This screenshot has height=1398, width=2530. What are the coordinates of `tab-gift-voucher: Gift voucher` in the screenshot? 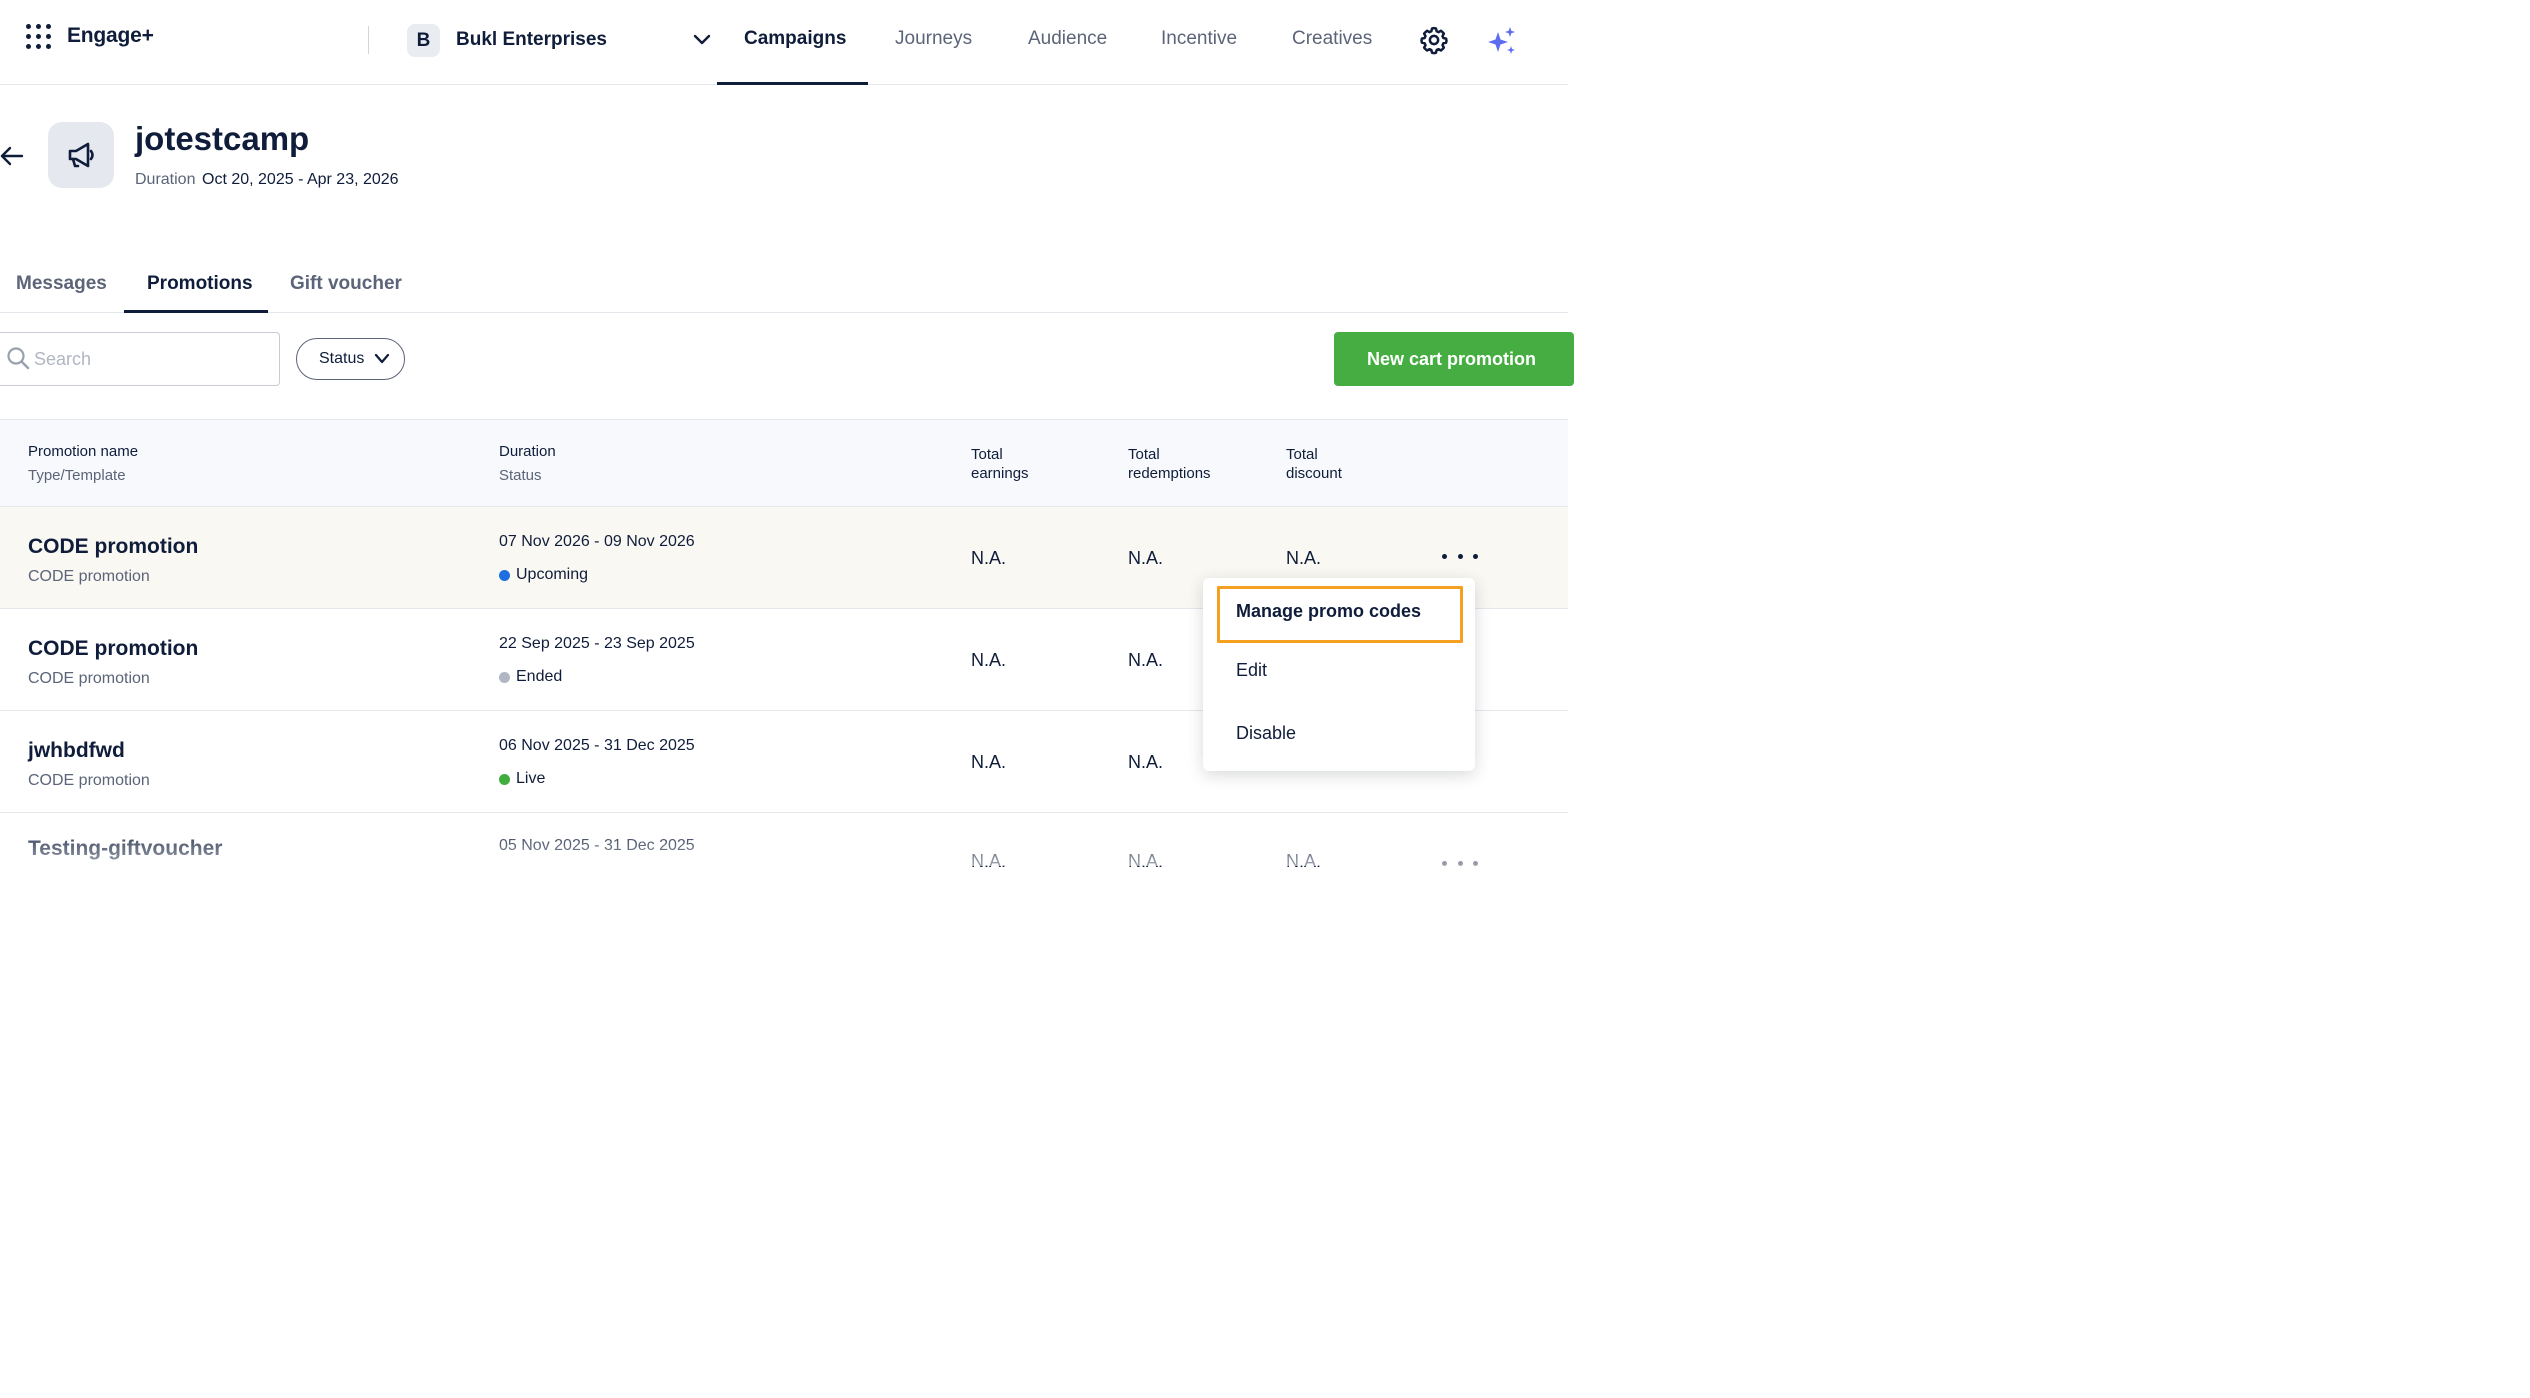 It's located at (346, 283).